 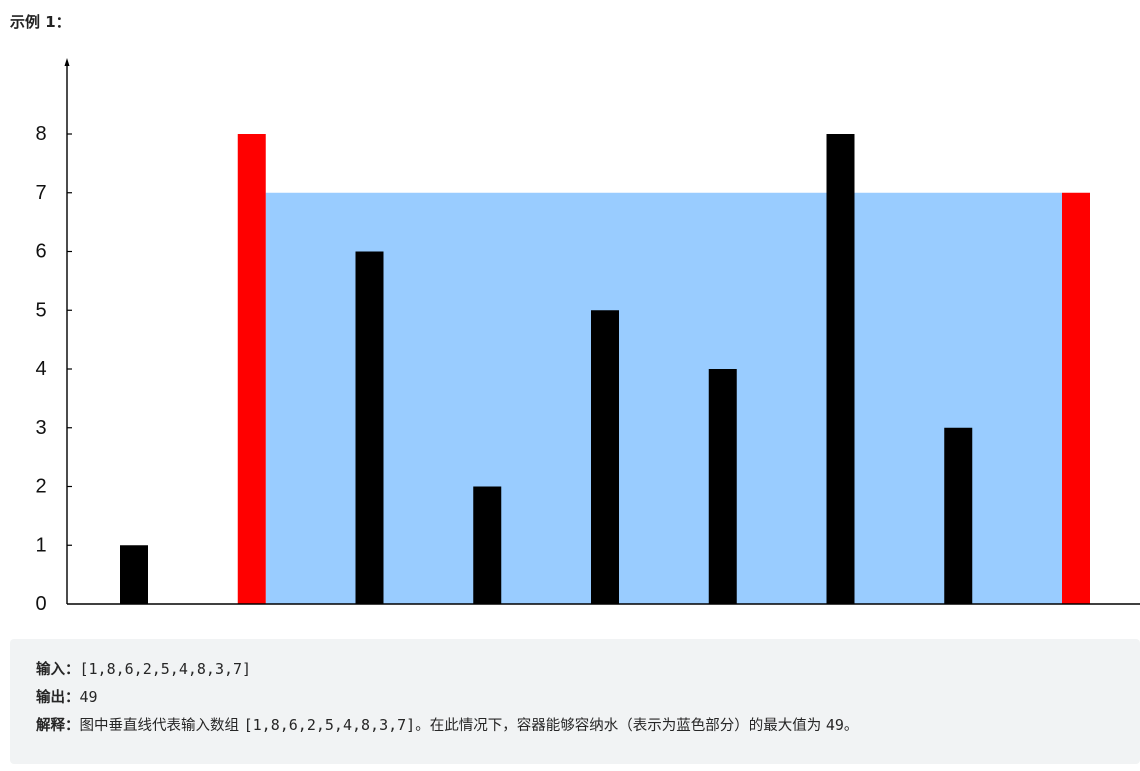 What do you see at coordinates (40, 604) in the screenshot?
I see `y-tick-label: 0` at bounding box center [40, 604].